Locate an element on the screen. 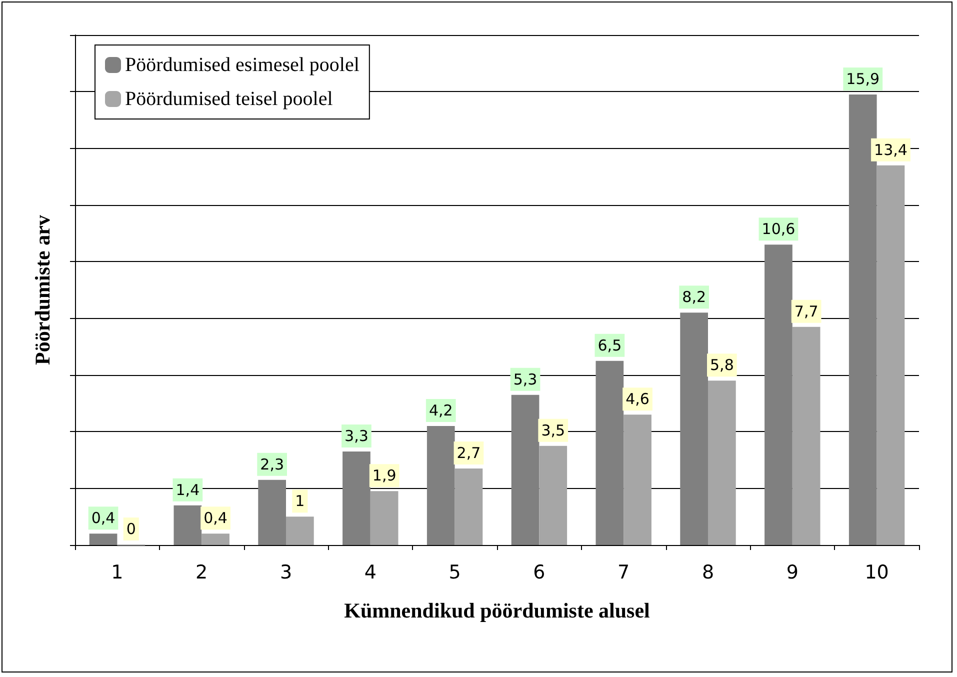 Image resolution: width=957 pixels, height=677 pixels. x-tick-label: 5 is located at coordinates (454, 573).